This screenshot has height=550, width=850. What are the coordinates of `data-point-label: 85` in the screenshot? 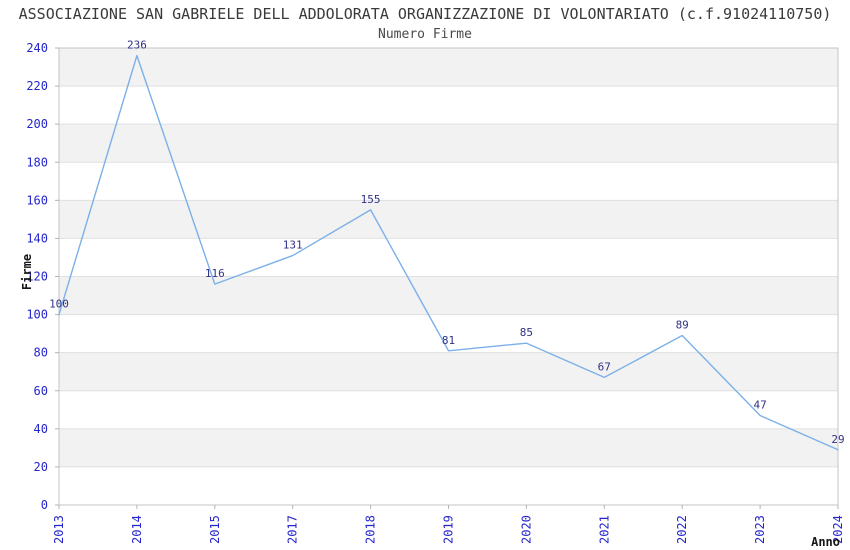 It's located at (526, 332).